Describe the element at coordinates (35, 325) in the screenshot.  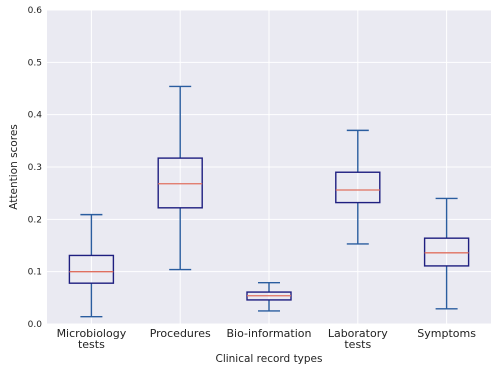
I see `y-tick-label: 0.0` at that location.